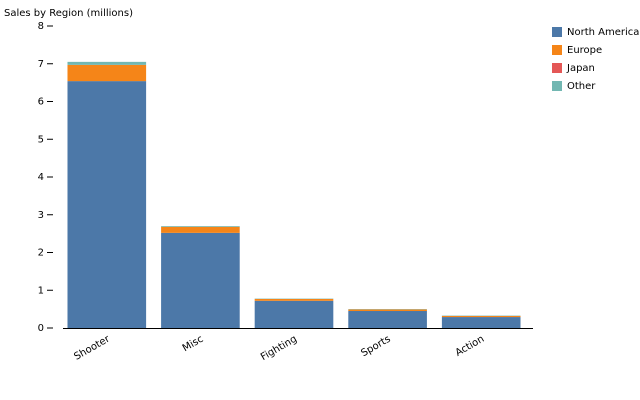 The image size is (640, 400). I want to click on legend-label: Other, so click(581, 86).